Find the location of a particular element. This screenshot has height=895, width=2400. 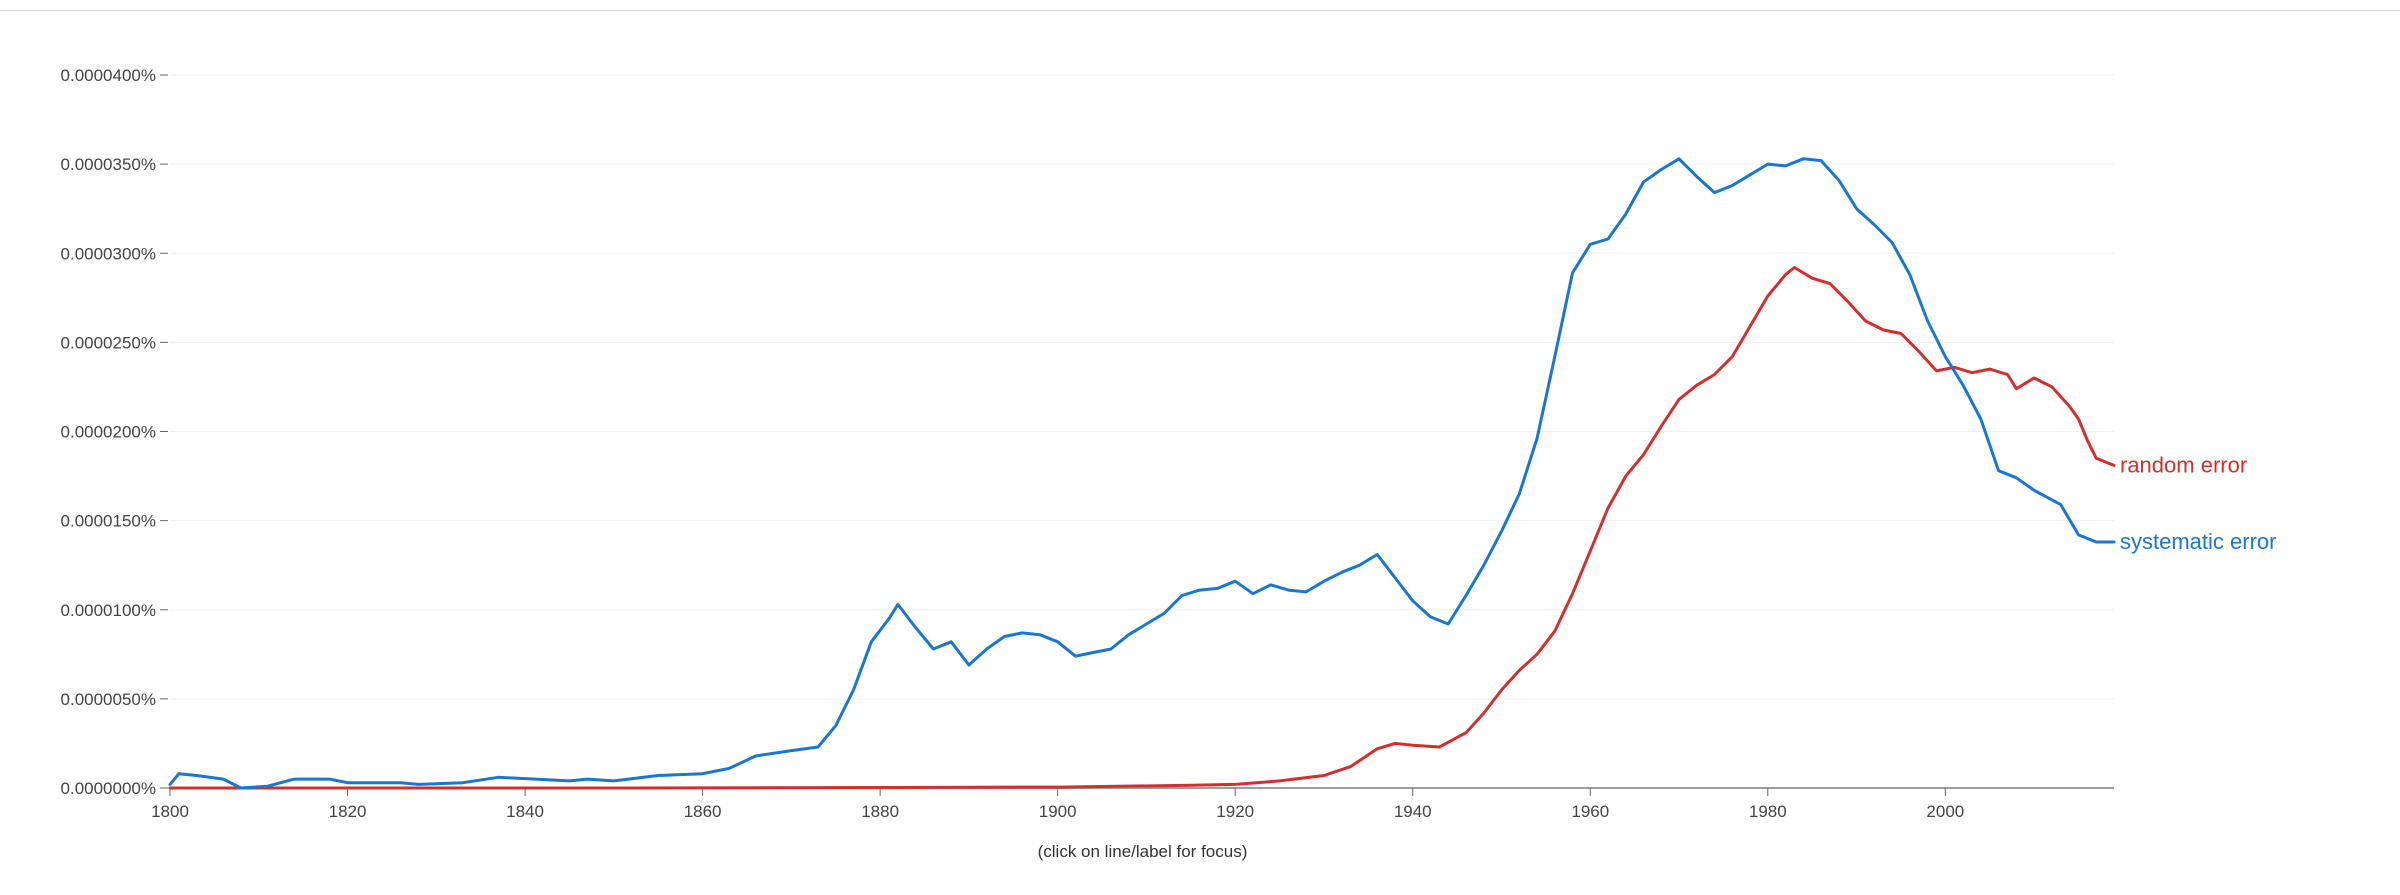

series-label-systematic-error: systematic error is located at coordinates (2198, 541).